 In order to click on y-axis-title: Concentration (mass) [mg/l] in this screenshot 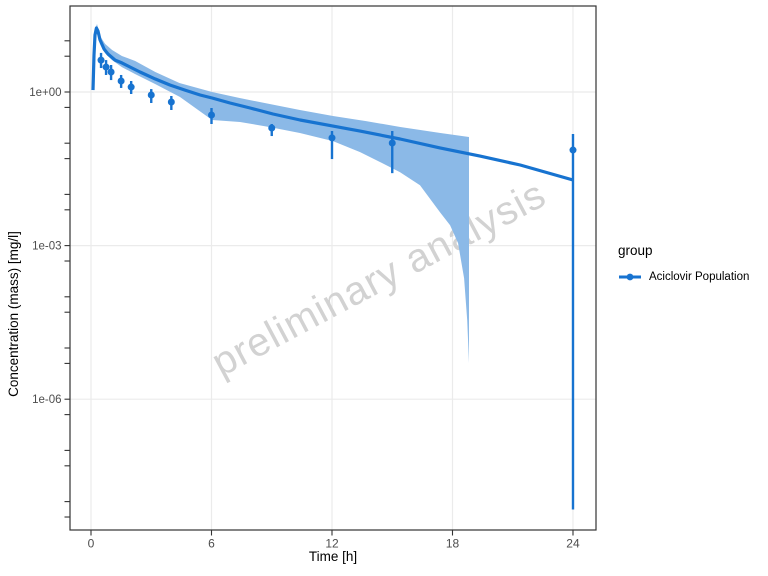, I will do `click(13, 314)`.